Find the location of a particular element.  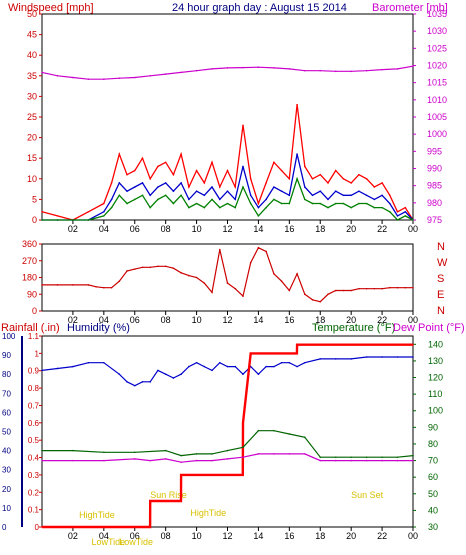

wind-axis-label: Windspeed [mph] is located at coordinates (51, 8).